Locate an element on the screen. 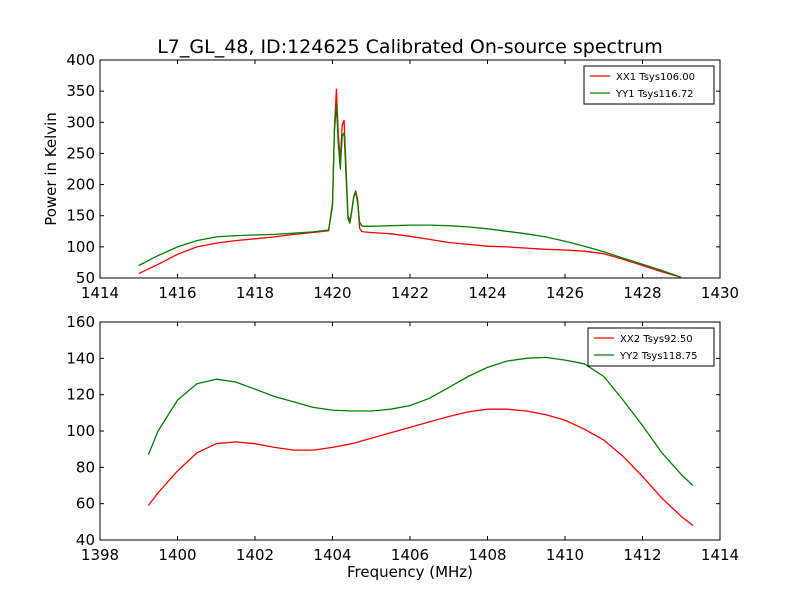 This screenshot has width=800, height=600. y-tick-label: 140 is located at coordinates (80, 358).